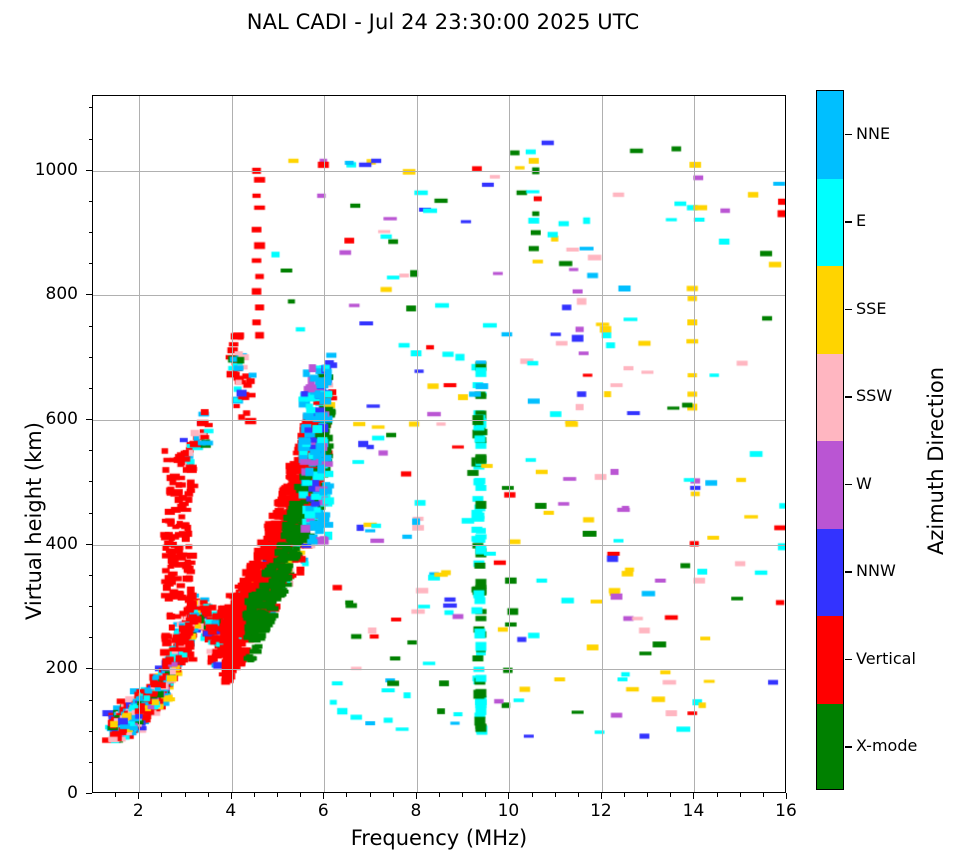  What do you see at coordinates (876, 571) in the screenshot?
I see `colorbar-label-nnw: NNW` at bounding box center [876, 571].